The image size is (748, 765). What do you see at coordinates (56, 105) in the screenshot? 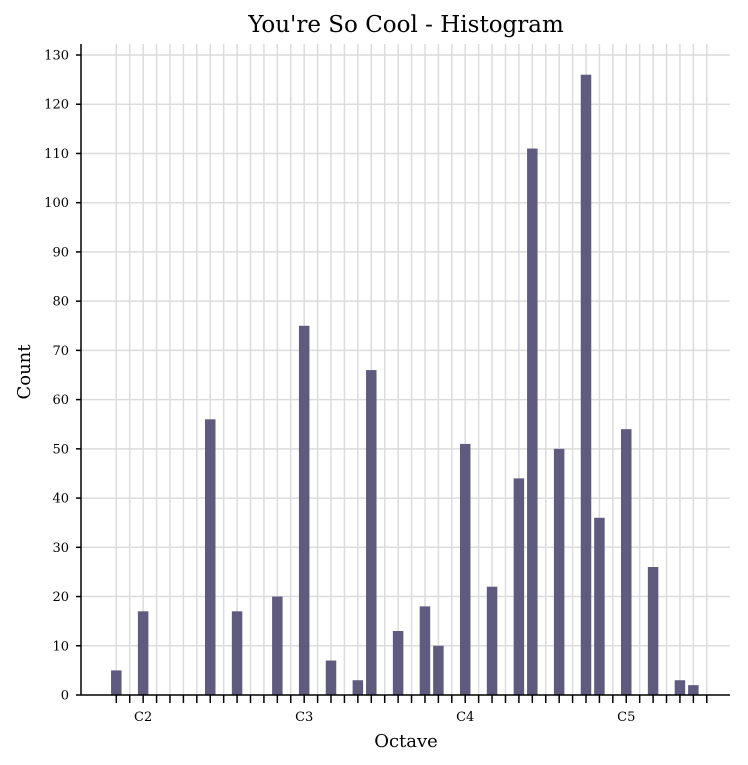
I see `y-tick-label: 120` at bounding box center [56, 105].